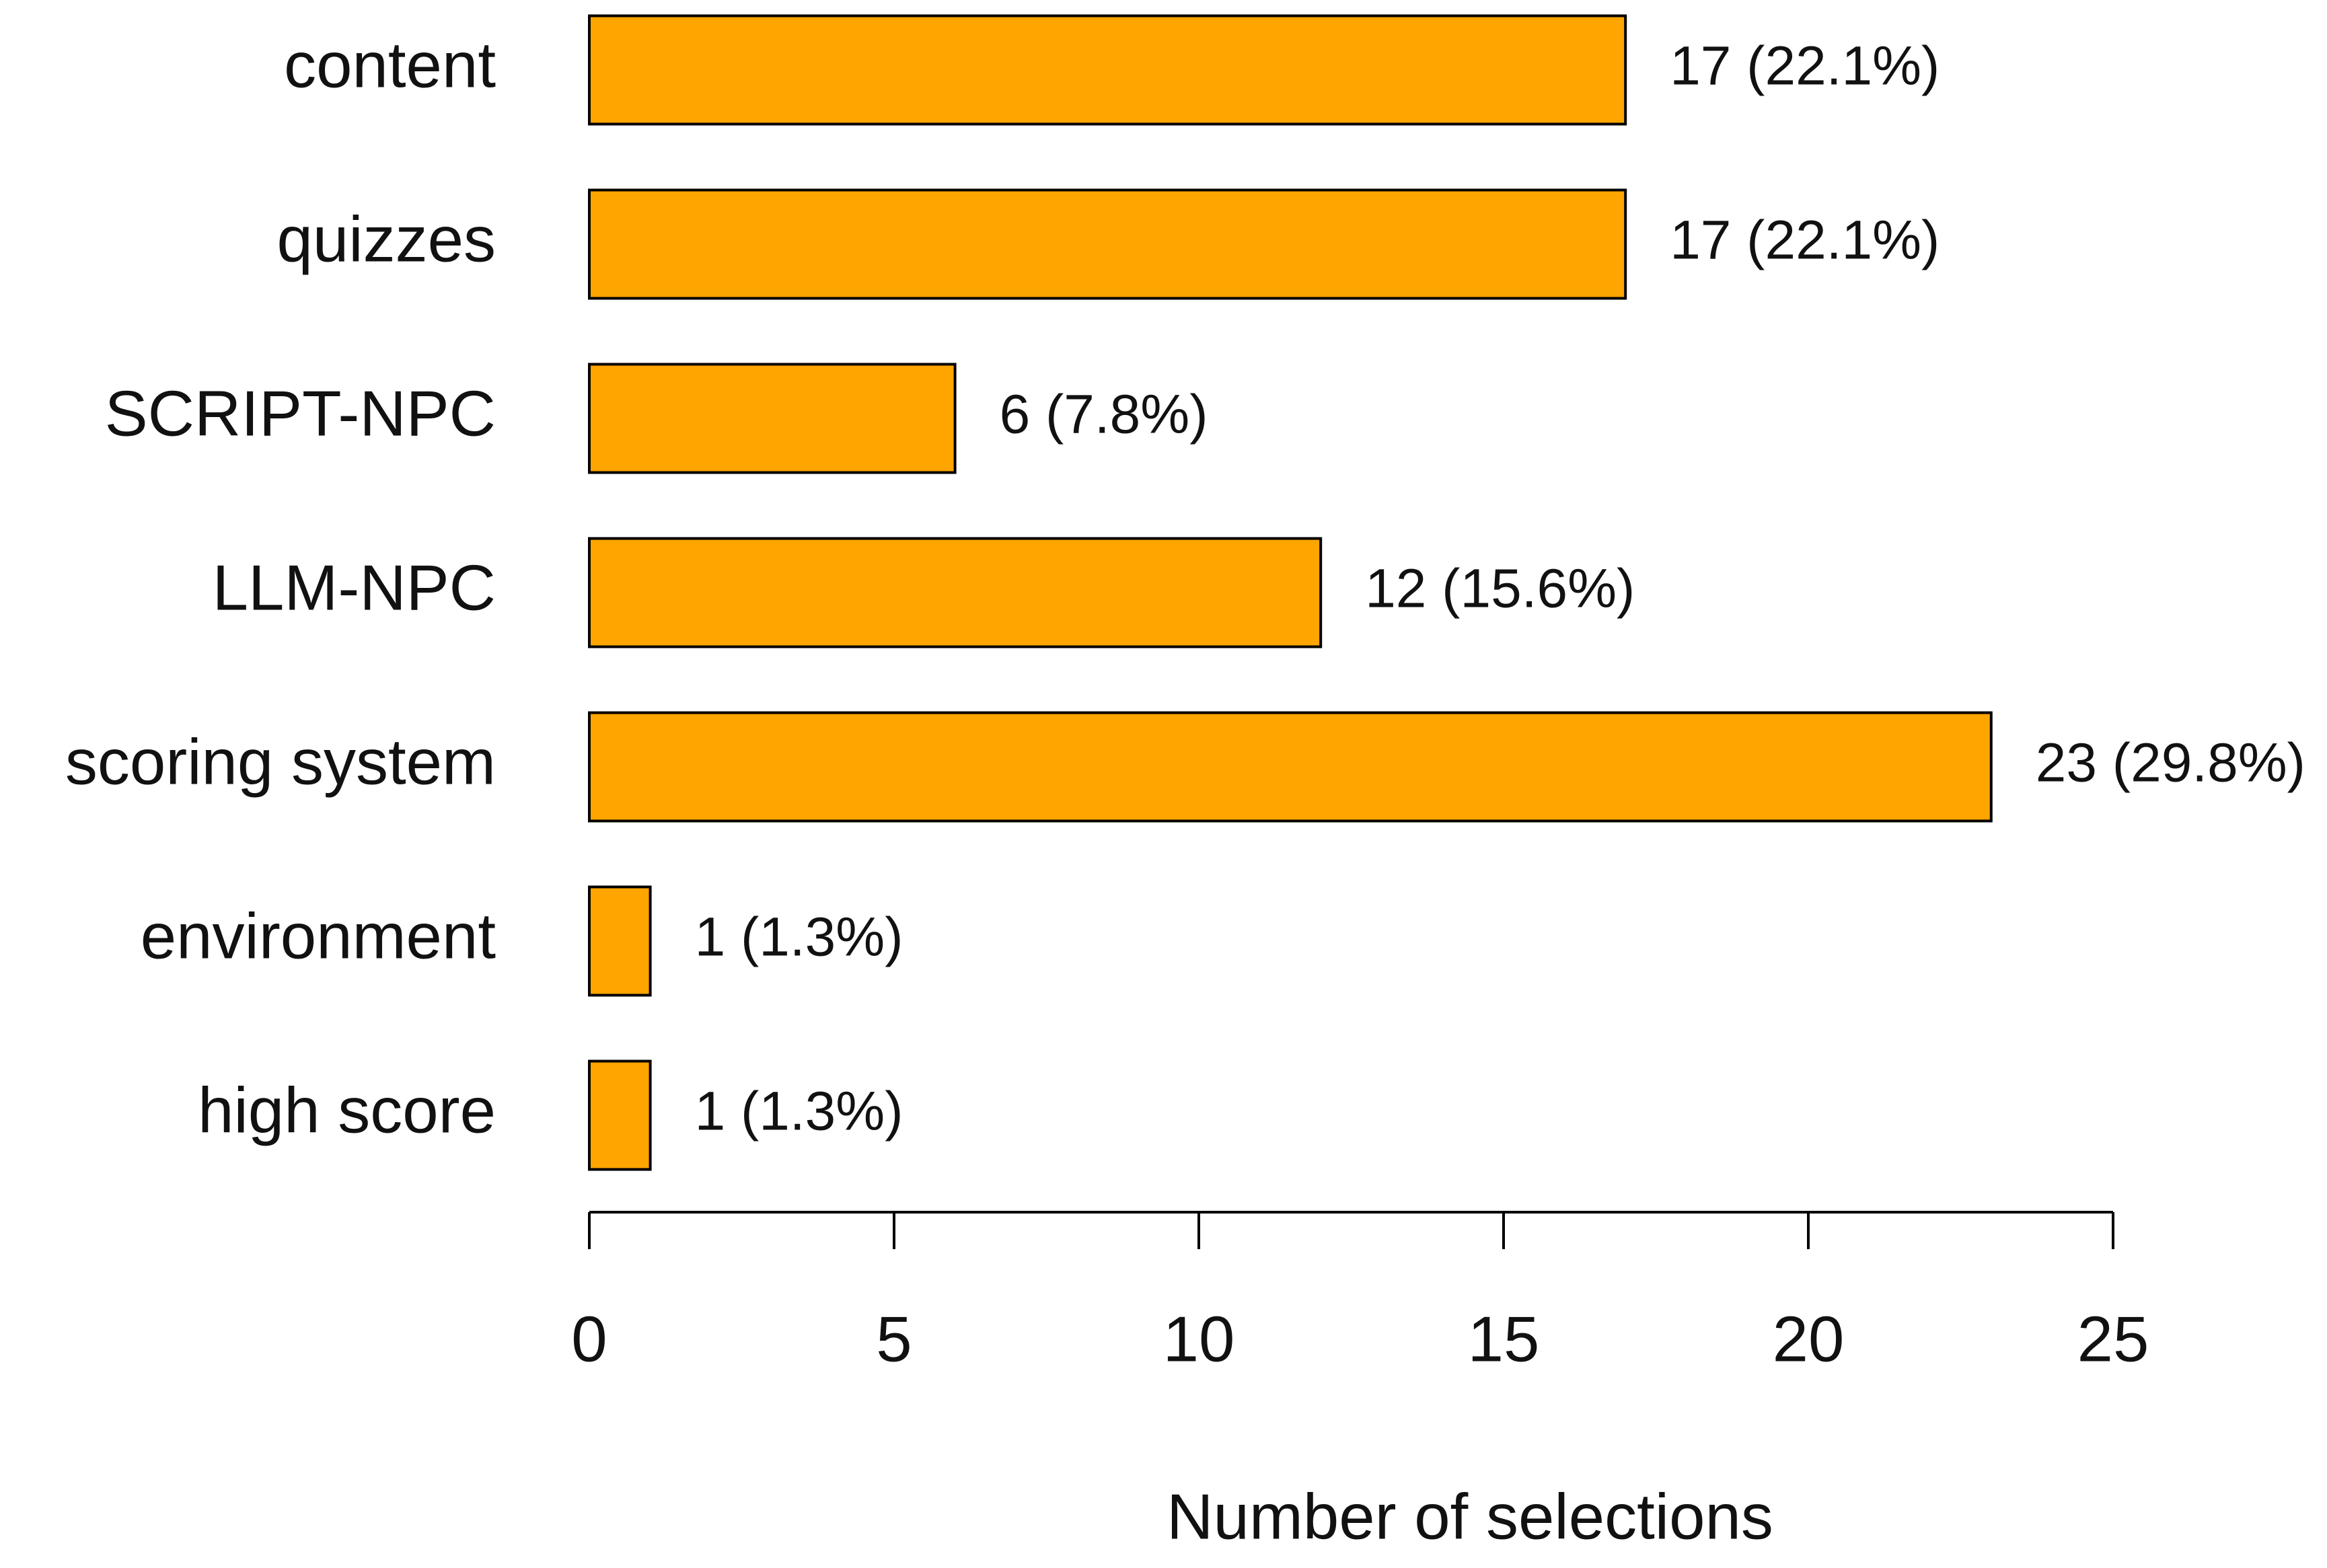  I want to click on y-tick-label: content, so click(390, 65).